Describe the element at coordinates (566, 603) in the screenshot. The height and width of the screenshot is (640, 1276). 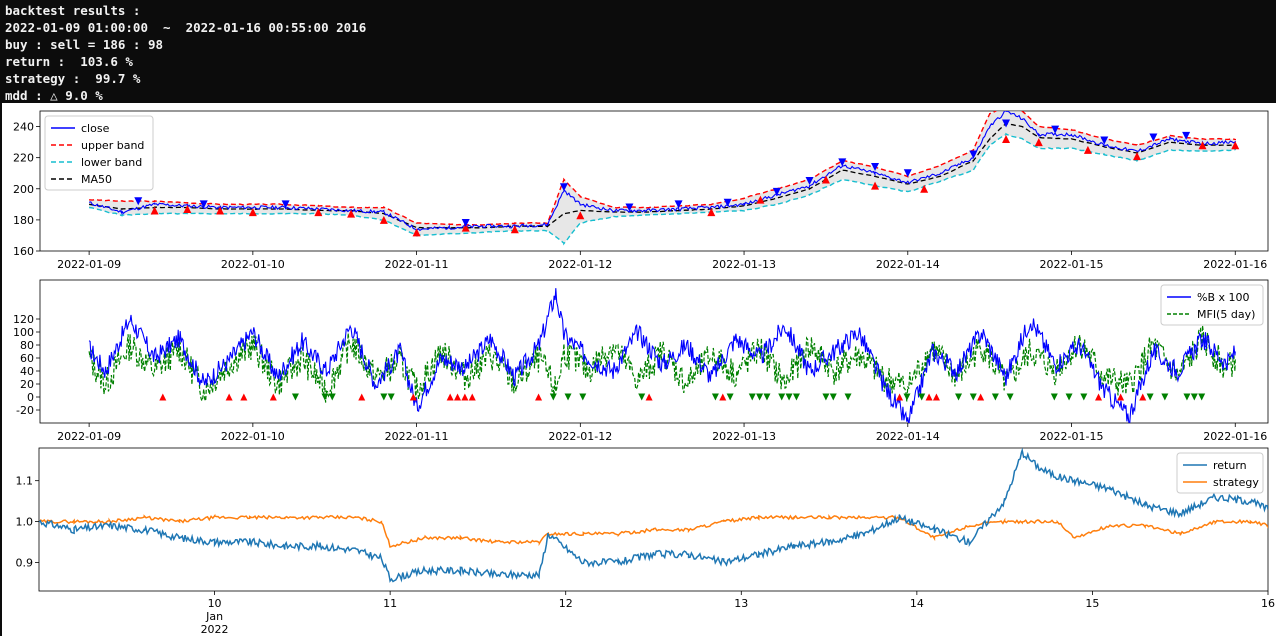
I see `x-tick-label: 12` at that location.